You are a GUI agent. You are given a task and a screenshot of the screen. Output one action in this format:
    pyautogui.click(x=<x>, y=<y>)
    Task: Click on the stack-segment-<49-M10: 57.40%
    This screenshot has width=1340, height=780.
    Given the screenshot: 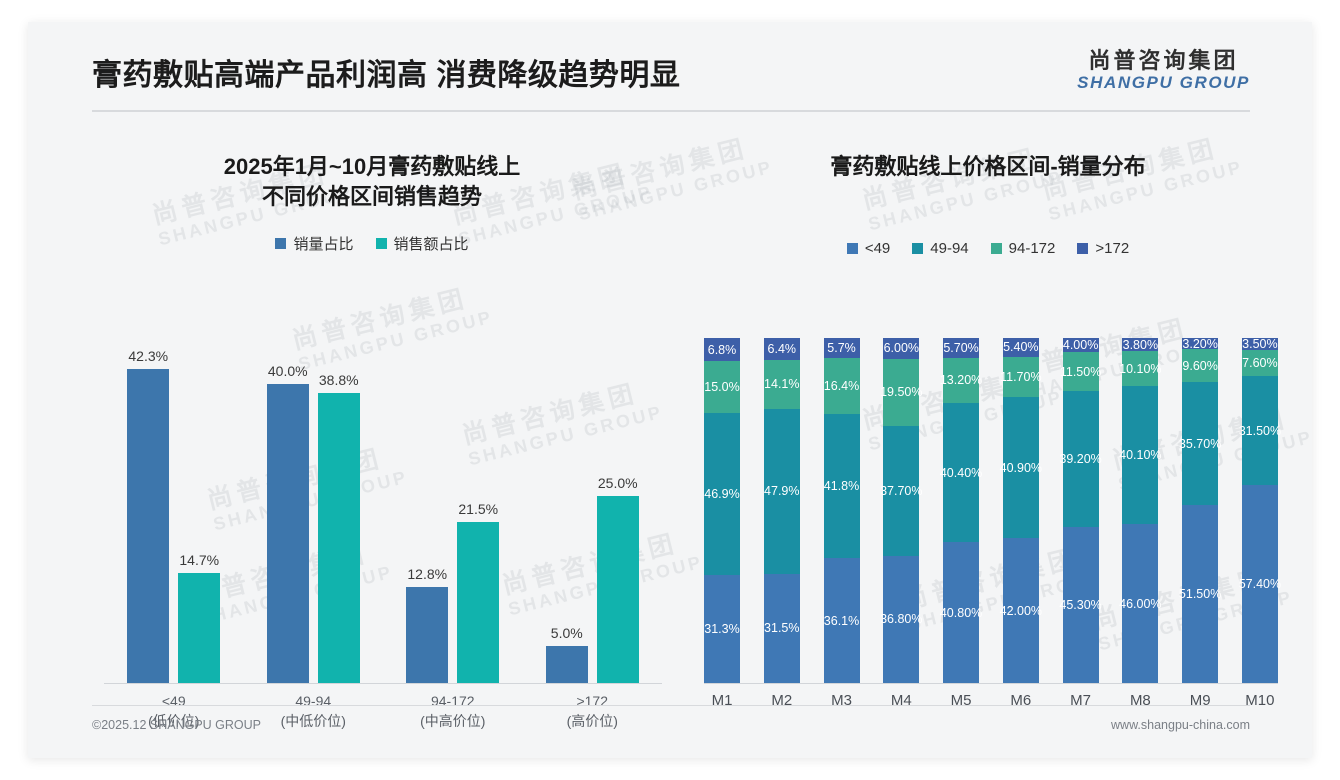 What is the action you would take?
    pyautogui.click(x=1260, y=583)
    